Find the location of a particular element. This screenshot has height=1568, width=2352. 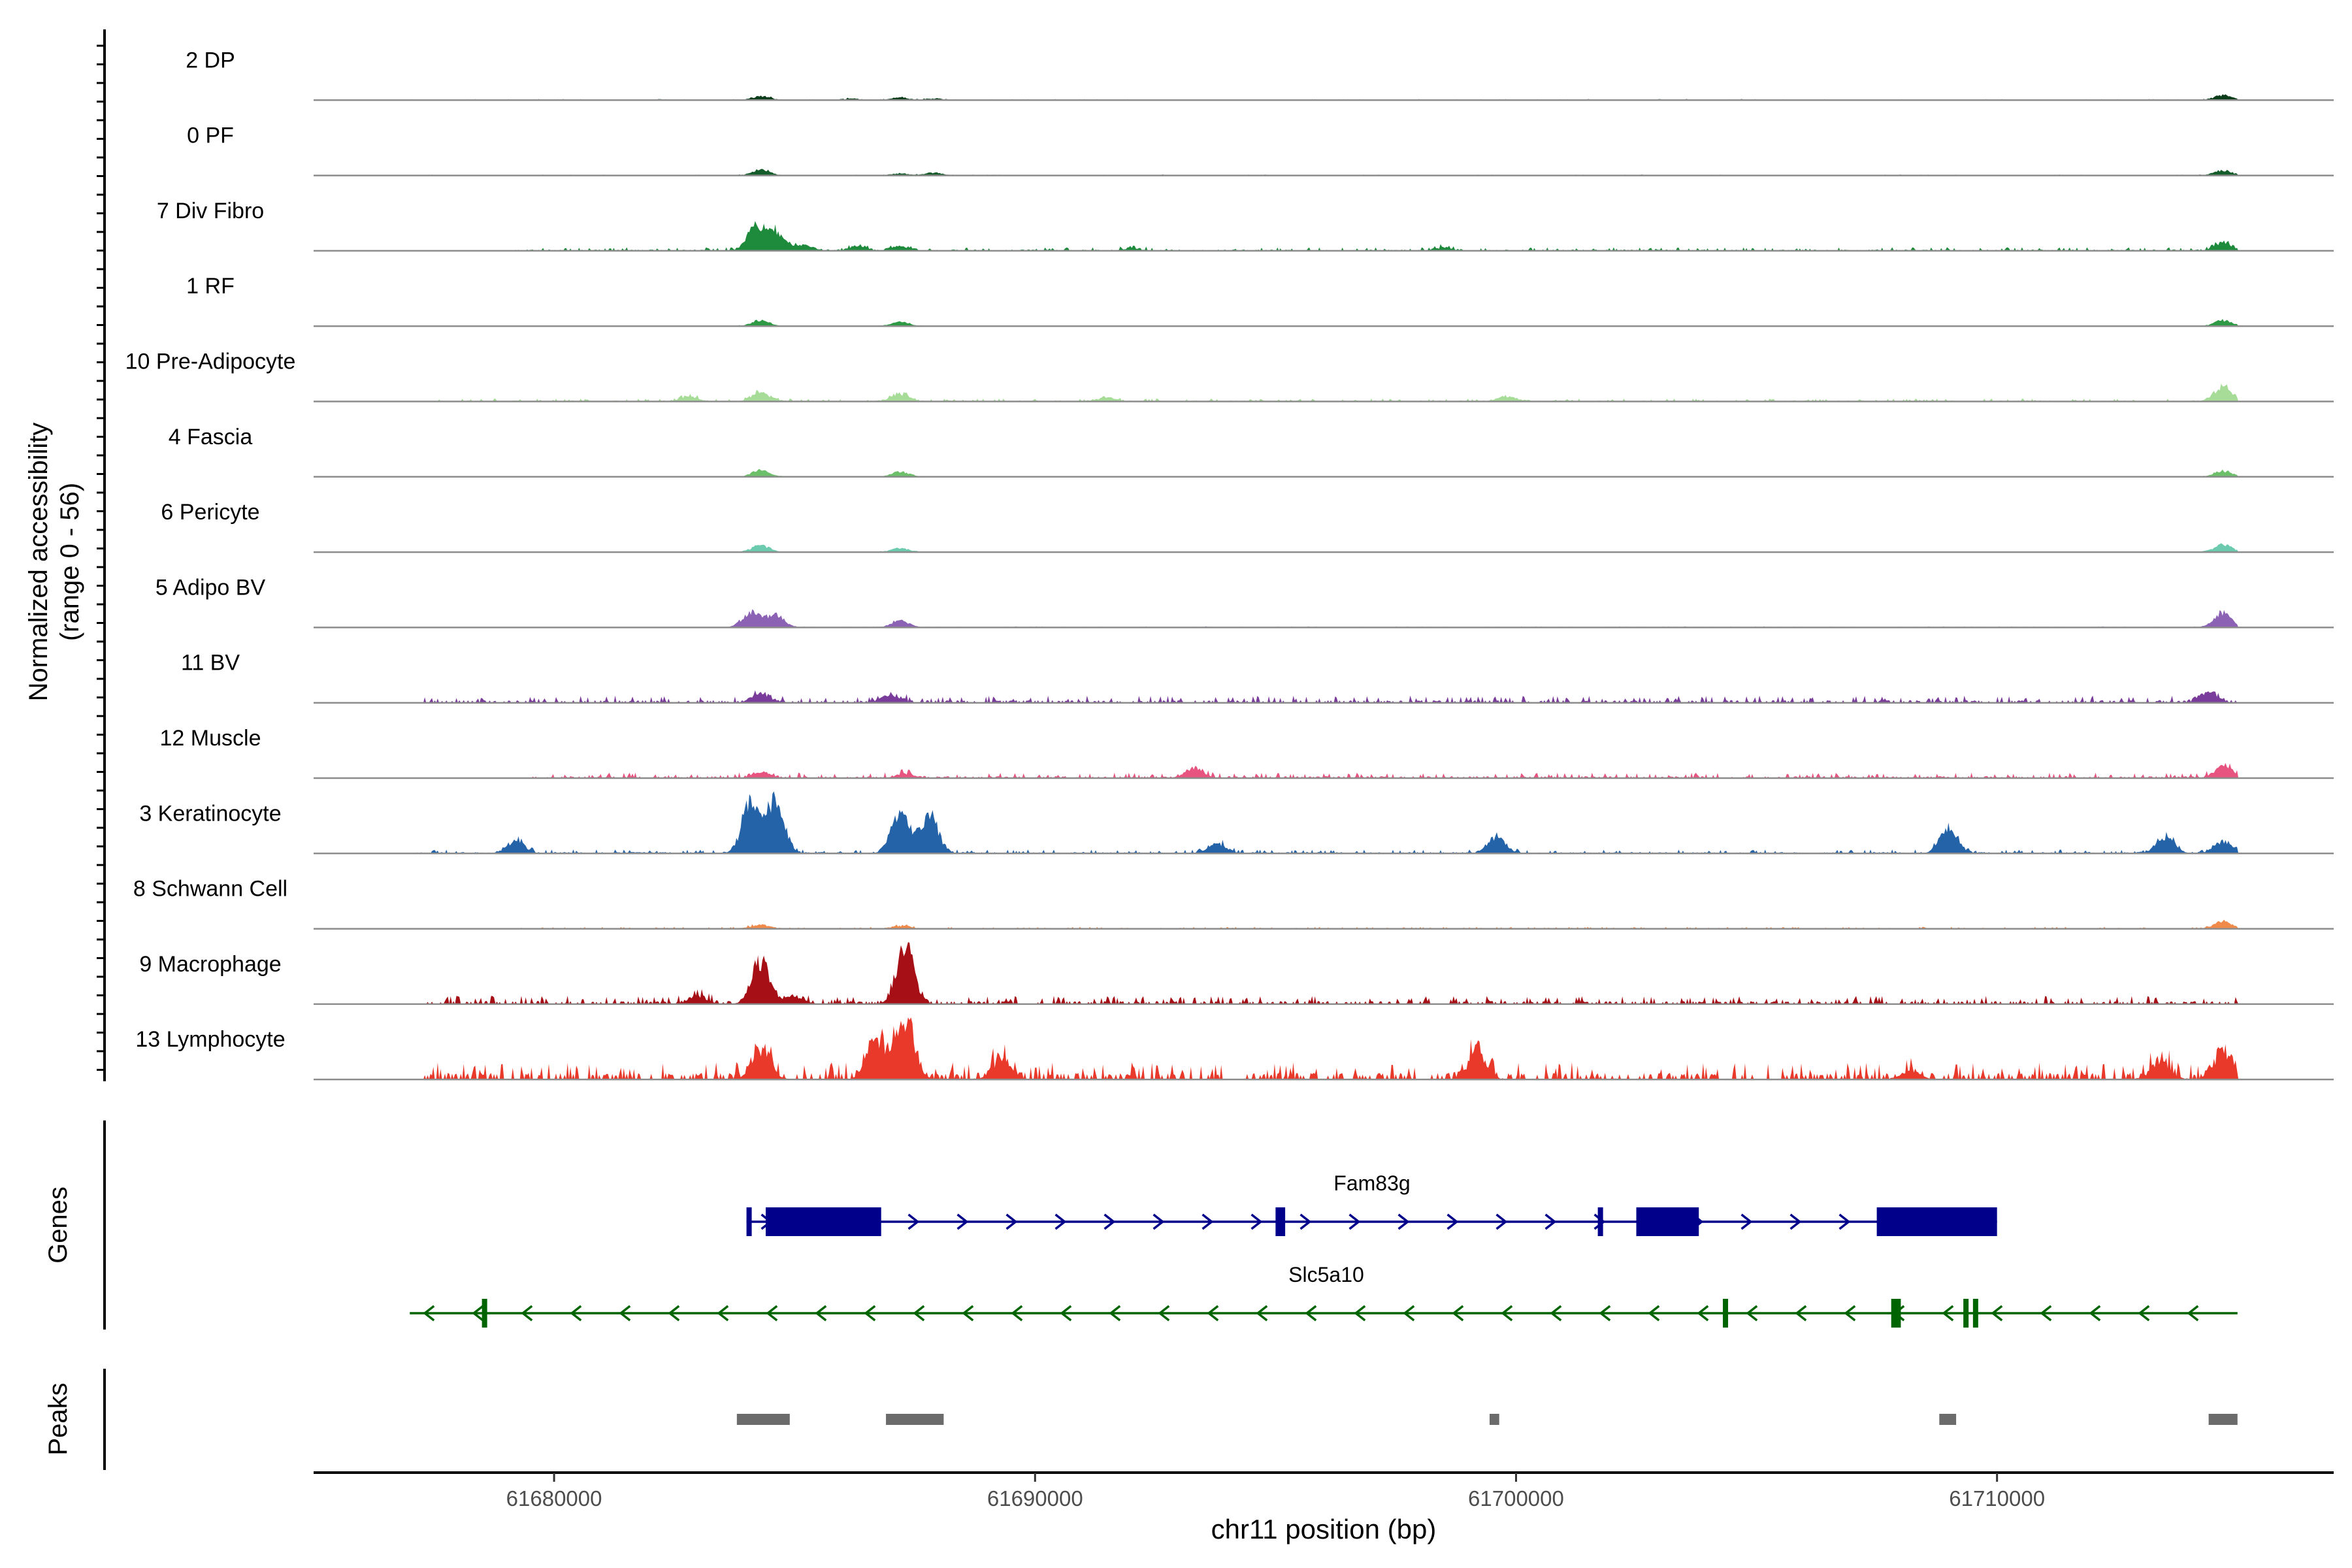

track-label: 5 Adipo BV is located at coordinates (210, 587).